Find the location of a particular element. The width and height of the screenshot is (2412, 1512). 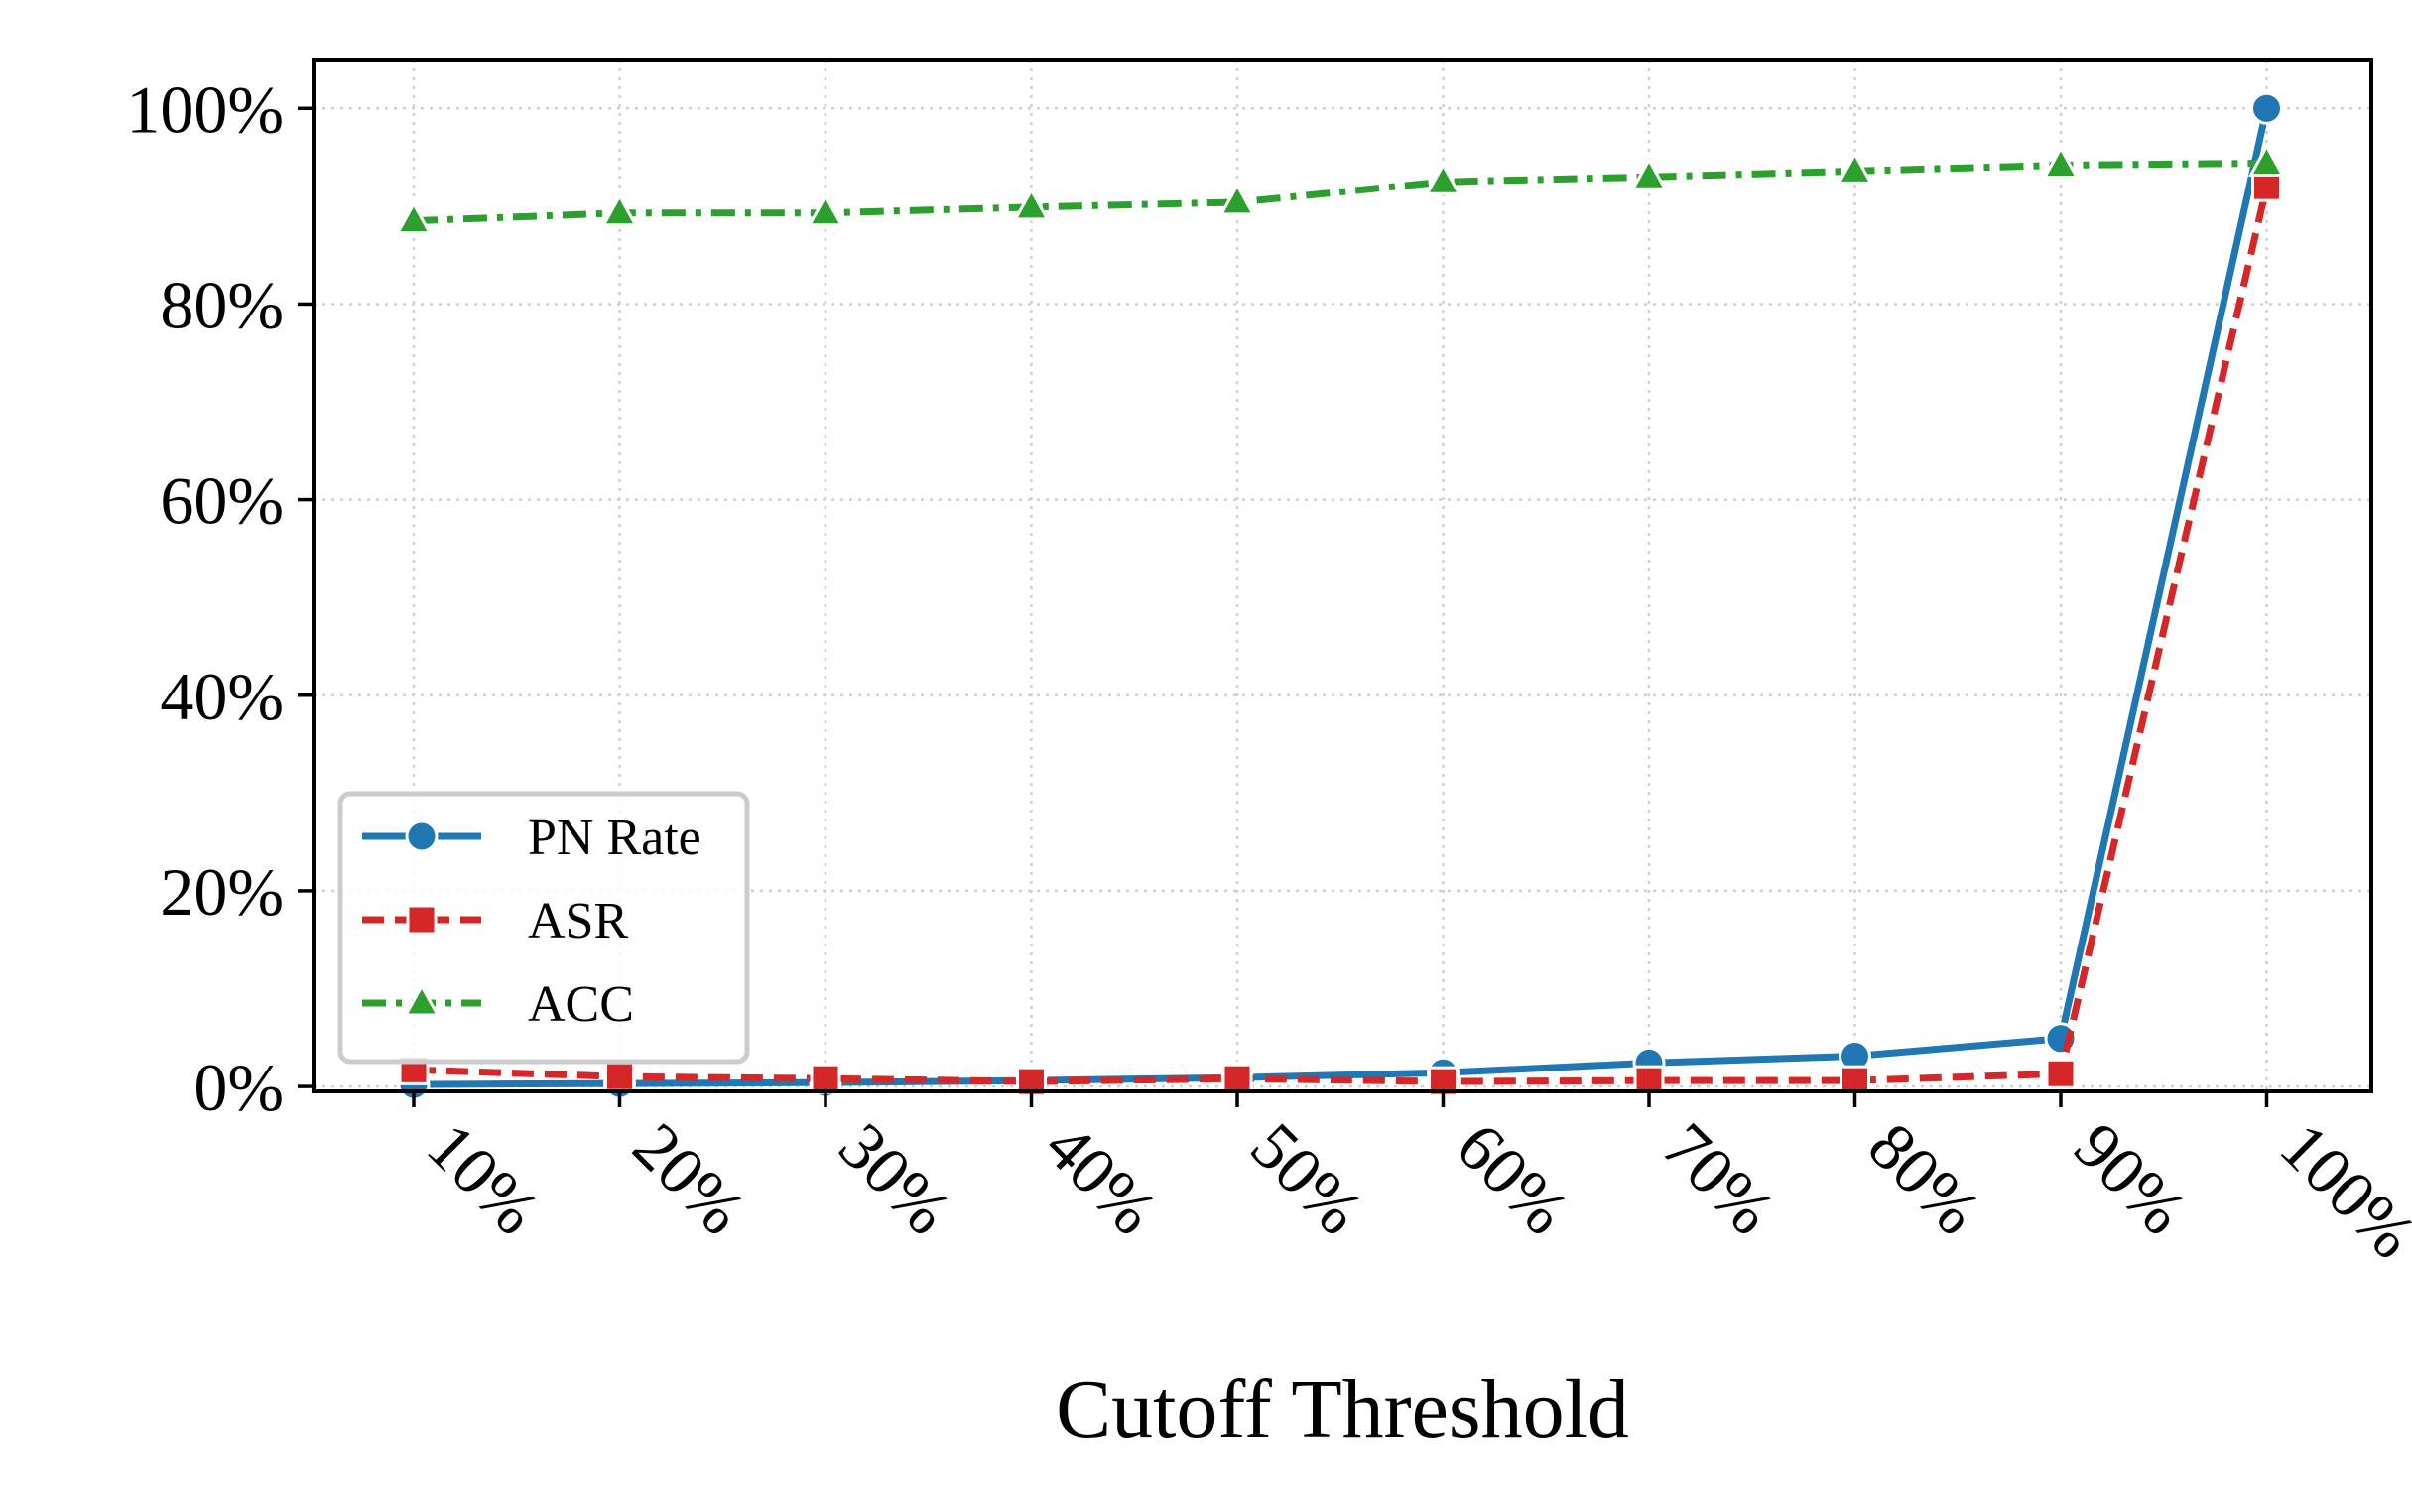

series-acc is located at coordinates (1340, 189).